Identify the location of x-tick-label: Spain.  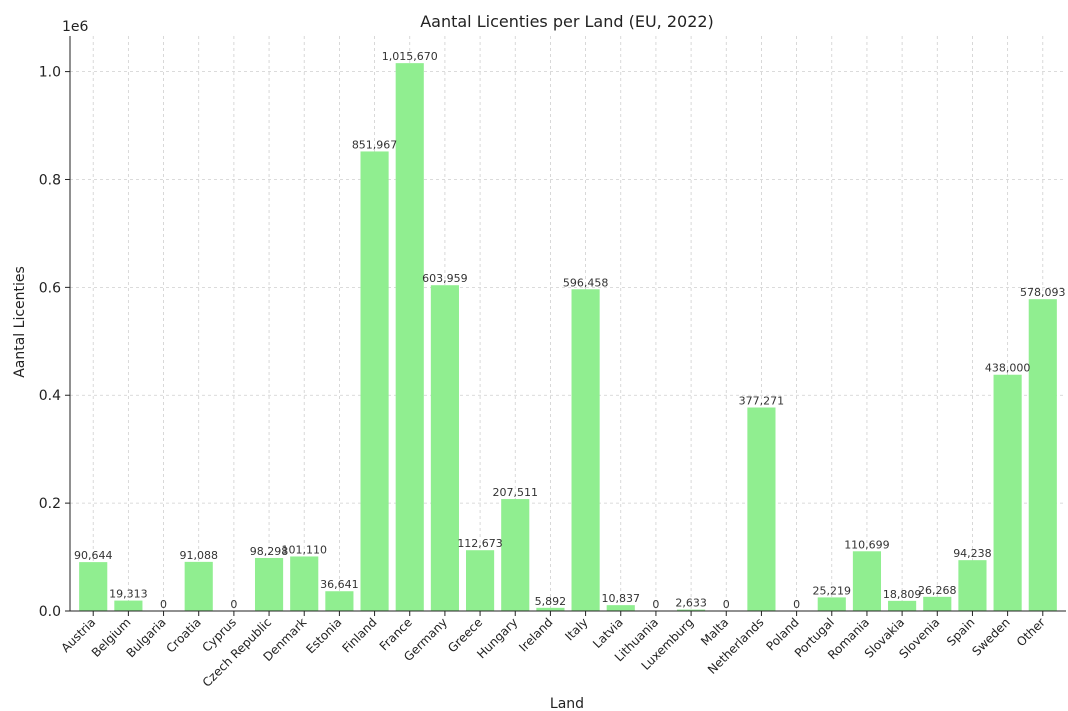
(961, 632).